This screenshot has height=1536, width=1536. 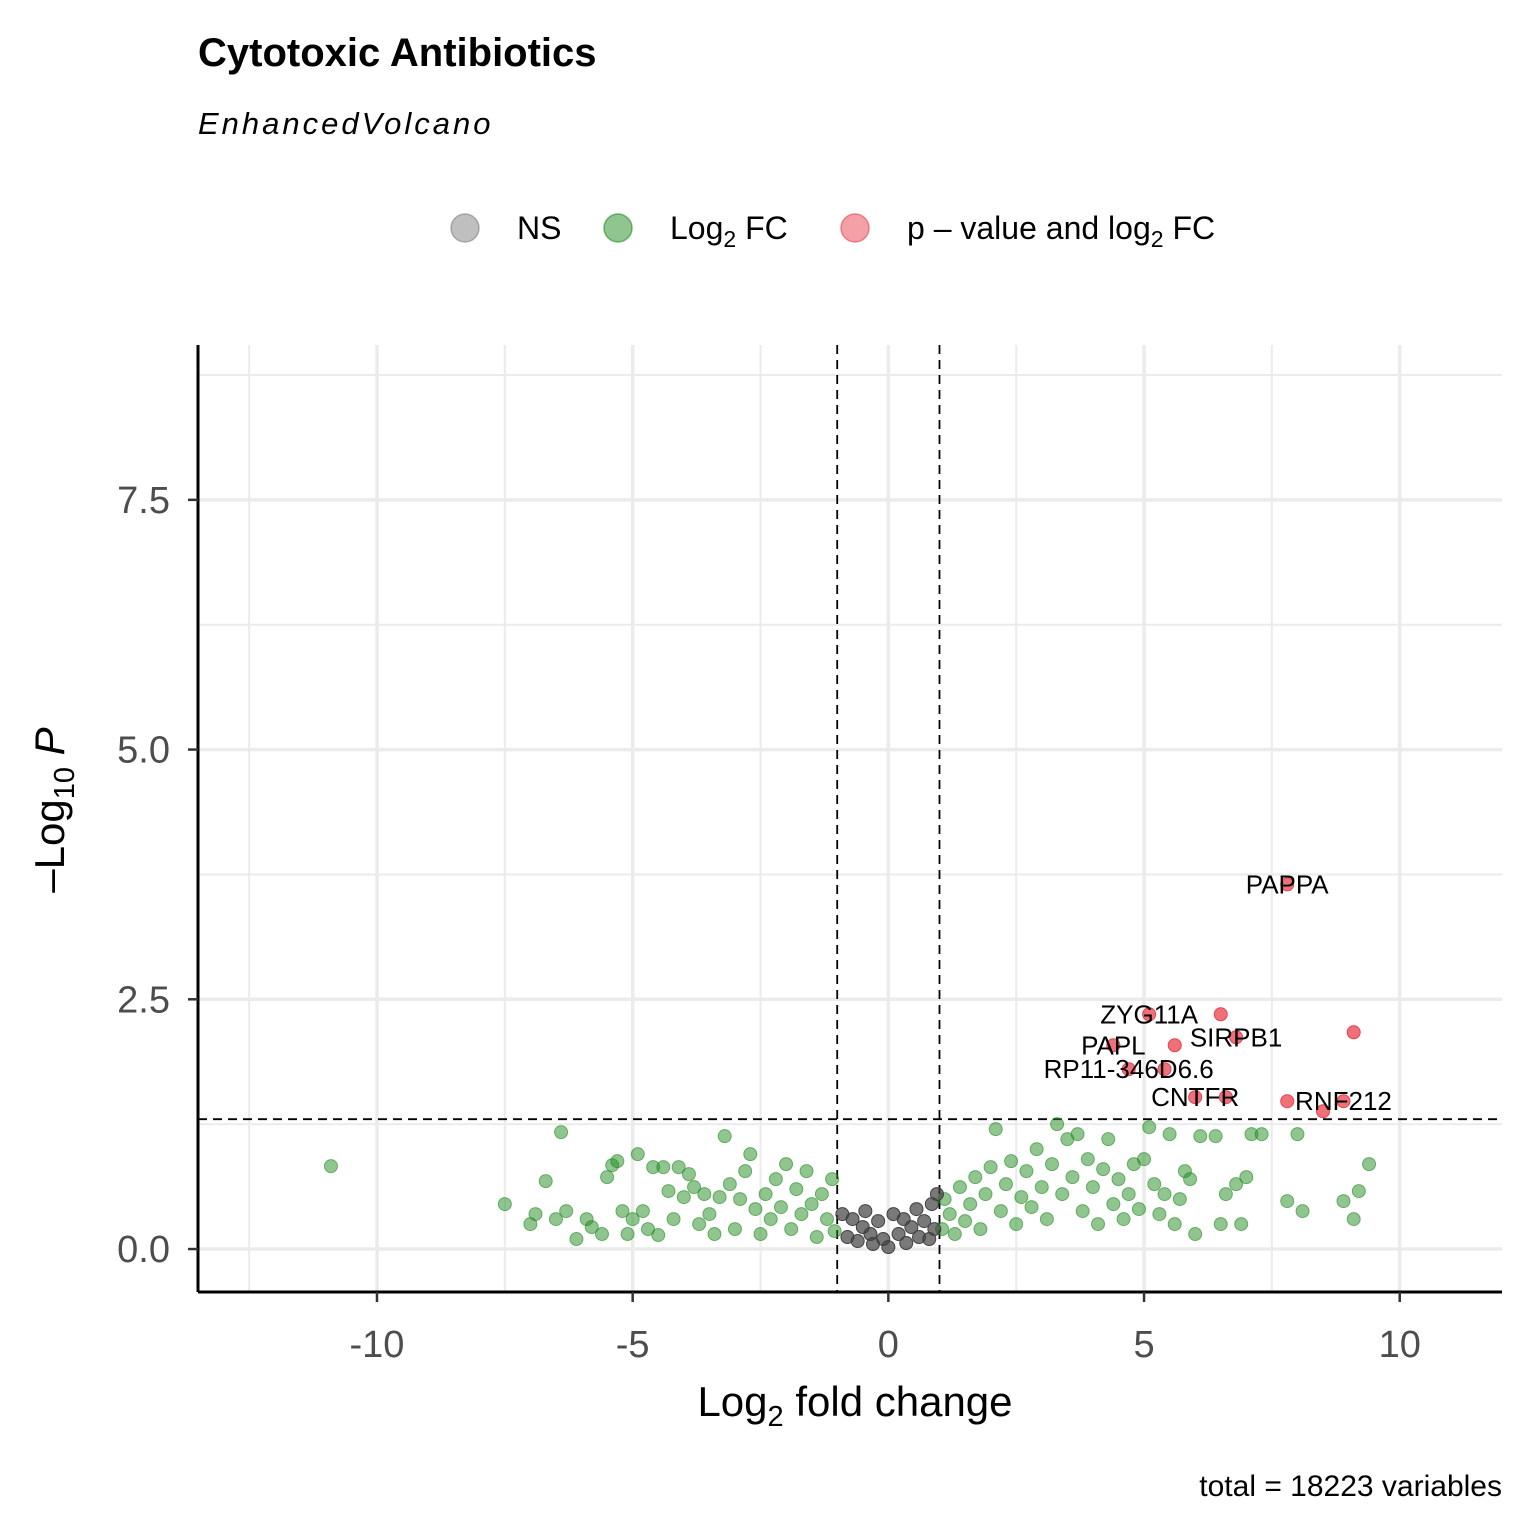 What do you see at coordinates (633, 1345) in the screenshot?
I see `x-tick-label: -5` at bounding box center [633, 1345].